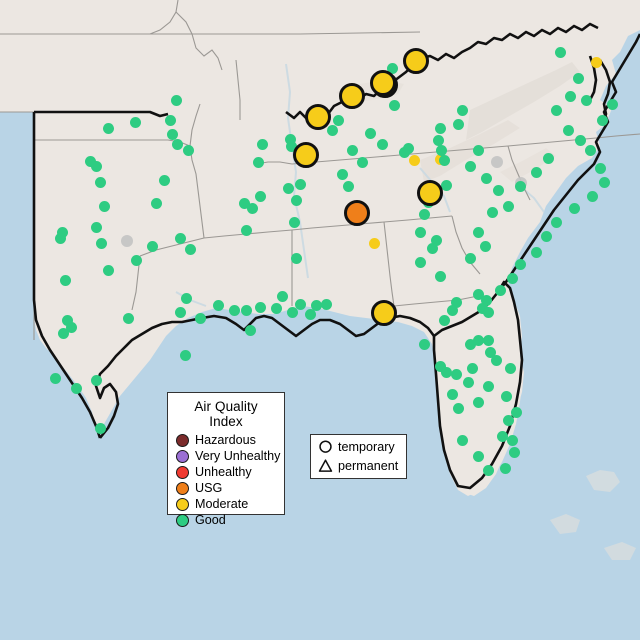 The width and height of the screenshot is (640, 640). I want to click on station-type-legend: temporary permanent, so click(358, 456).